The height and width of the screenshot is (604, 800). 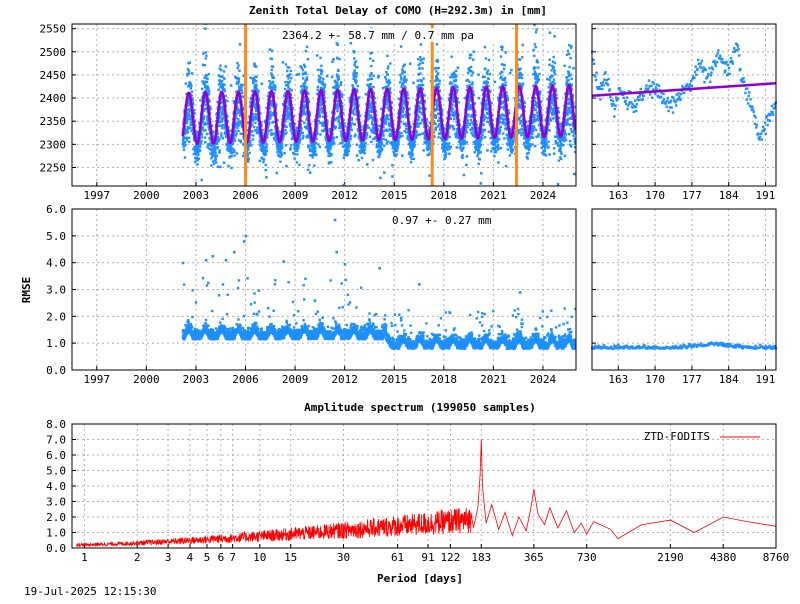 What do you see at coordinates (53, 167) in the screenshot?
I see `y-tick-label: 2250` at bounding box center [53, 167].